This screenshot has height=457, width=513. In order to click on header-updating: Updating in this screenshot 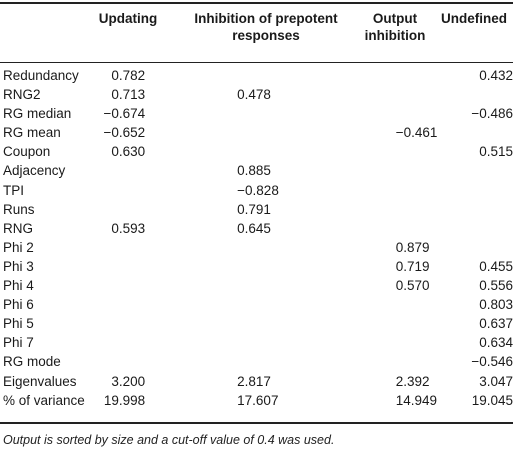, I will do `click(128, 18)`.